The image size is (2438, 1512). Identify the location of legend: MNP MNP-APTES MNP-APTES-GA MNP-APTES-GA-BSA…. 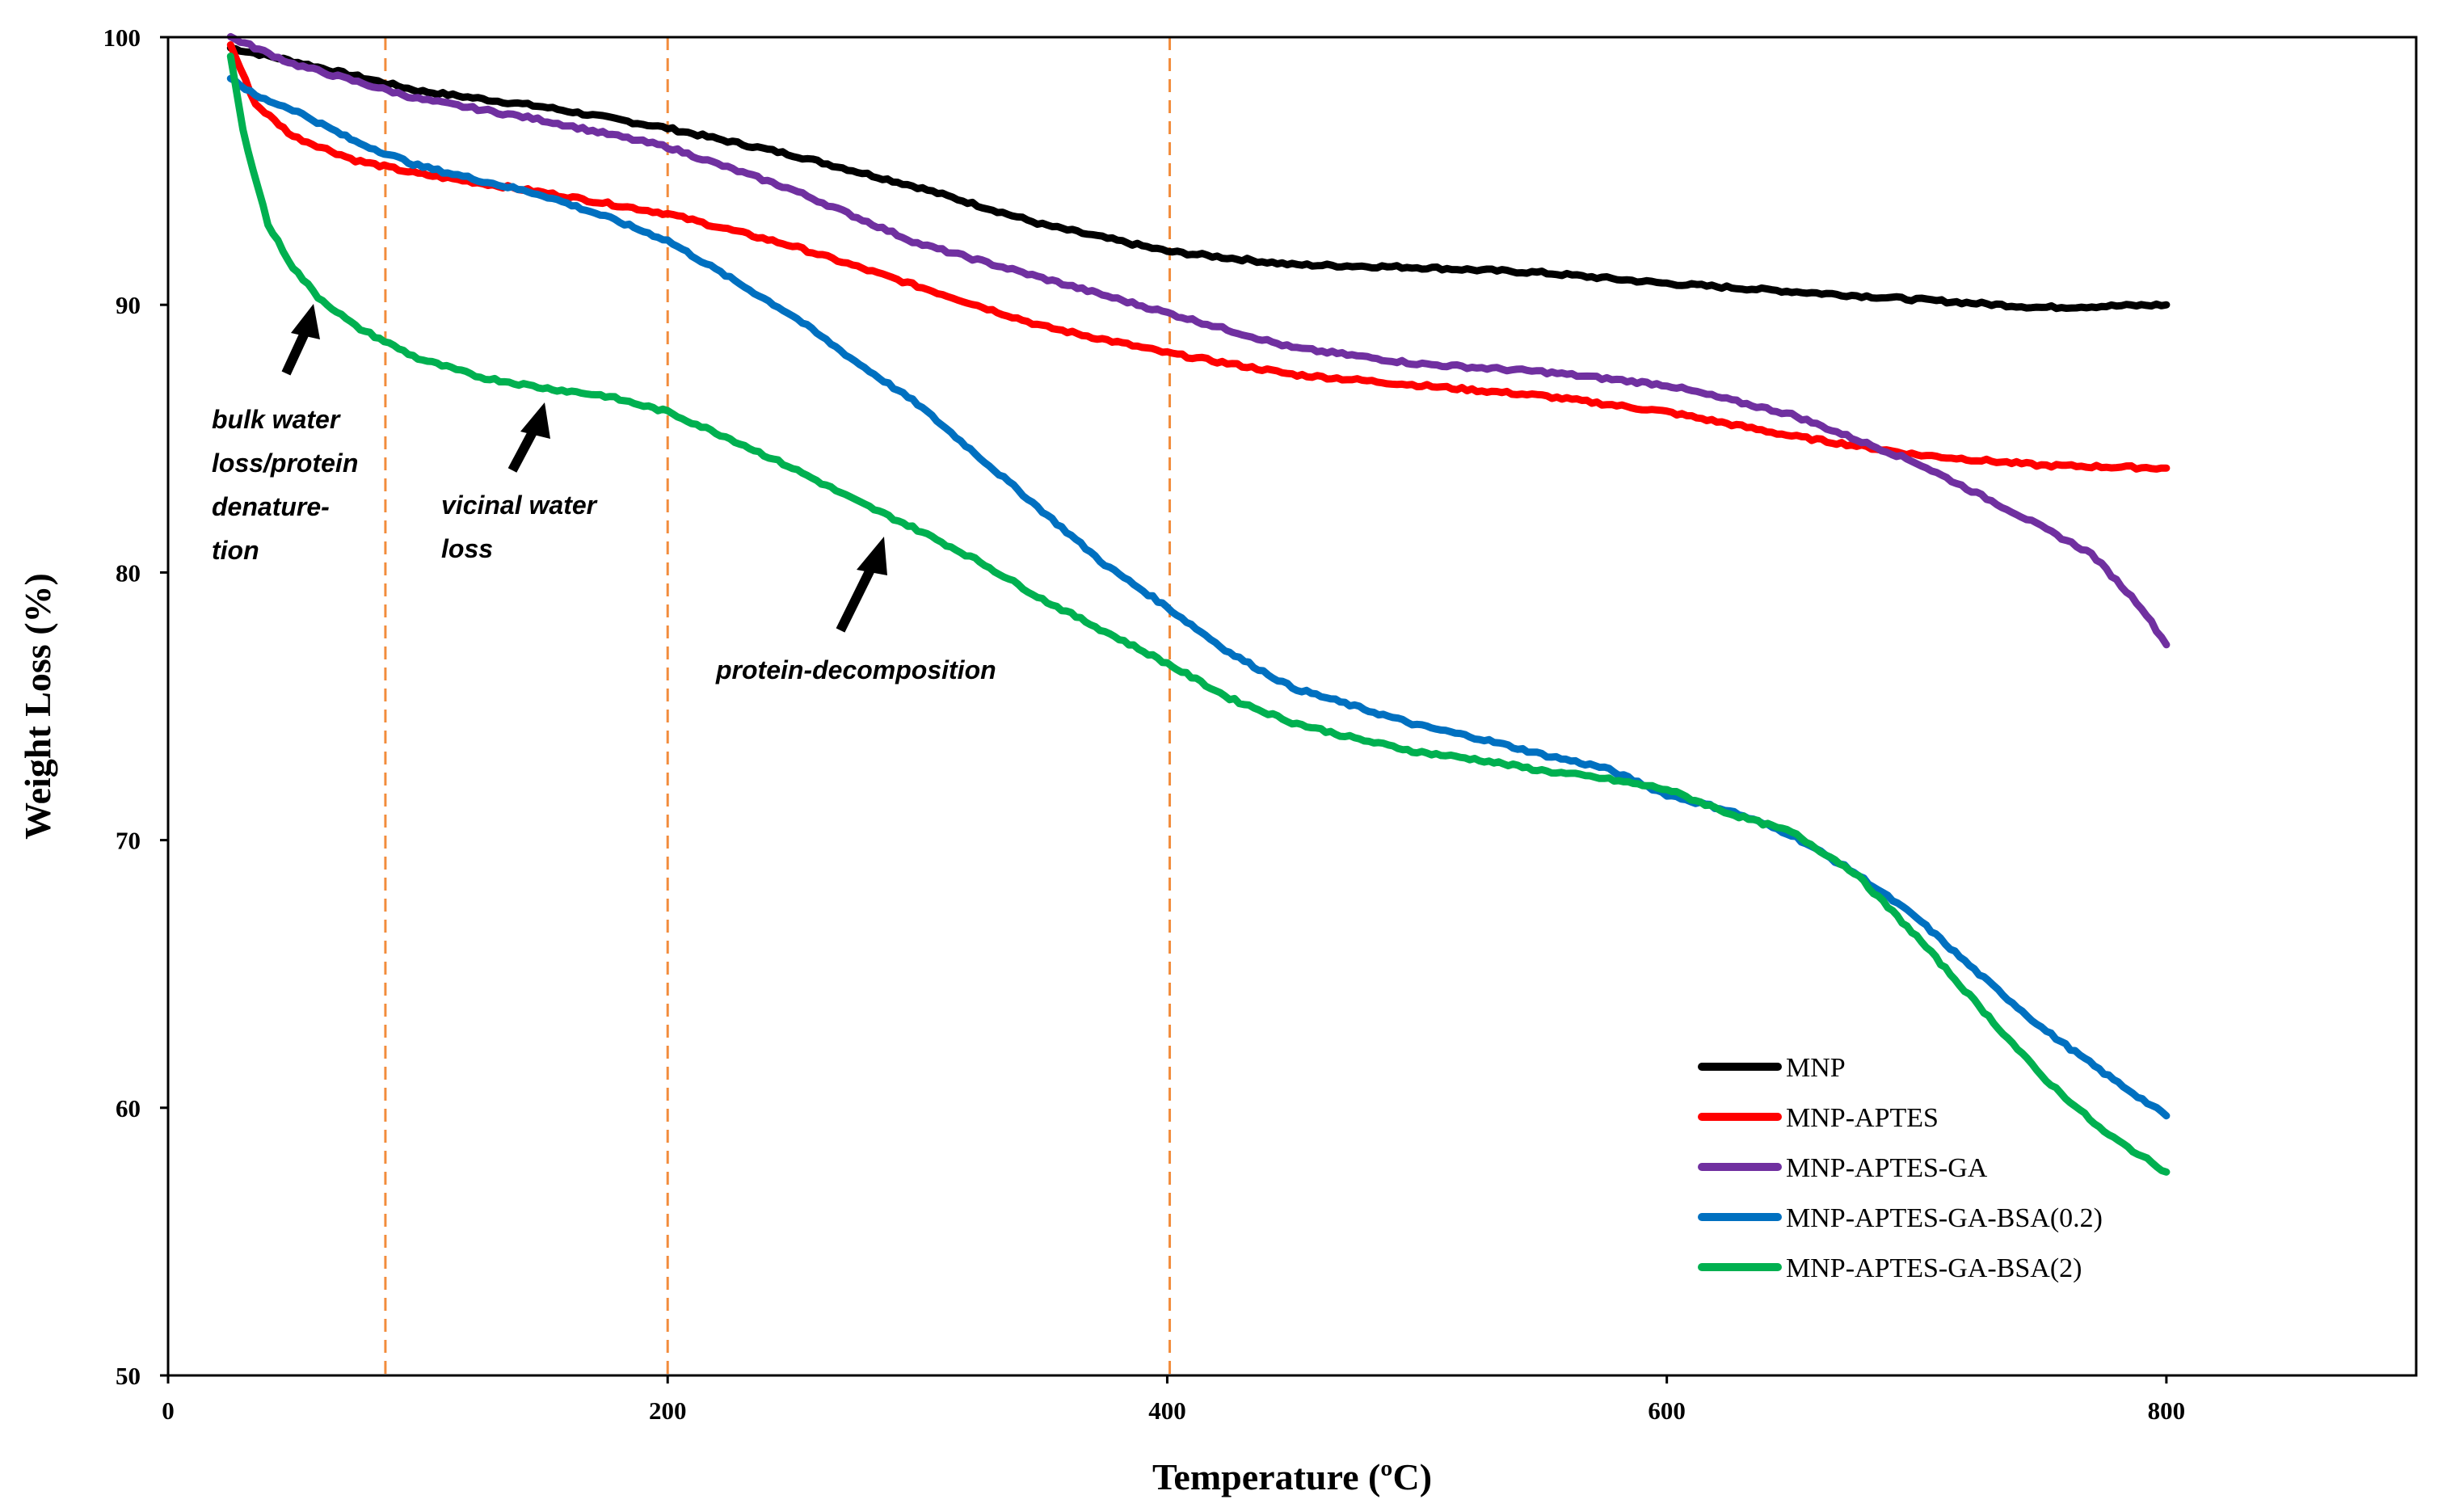
(1900, 1168).